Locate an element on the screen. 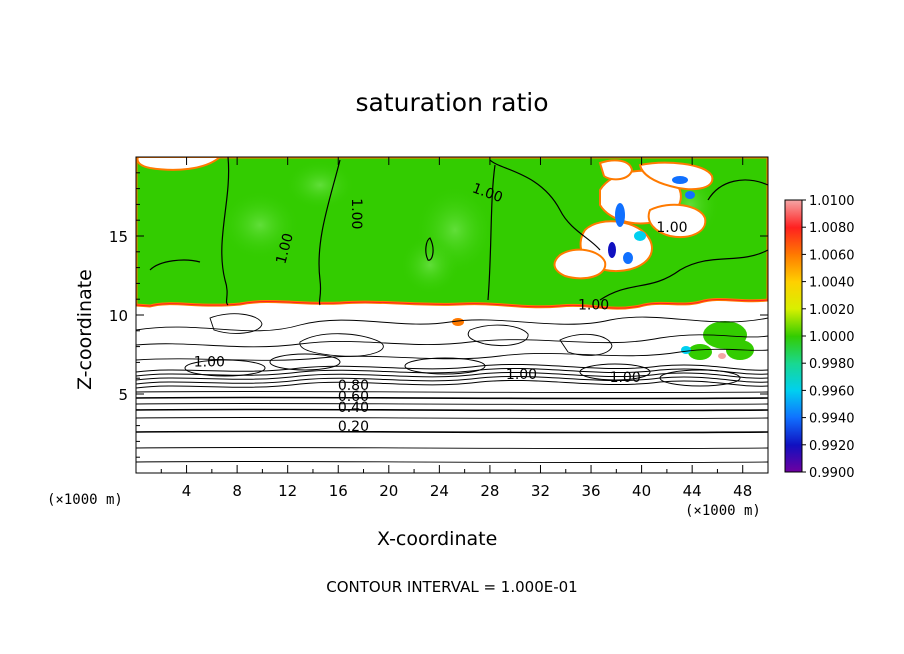  colorbar-label: 1.0060 is located at coordinates (832, 255).